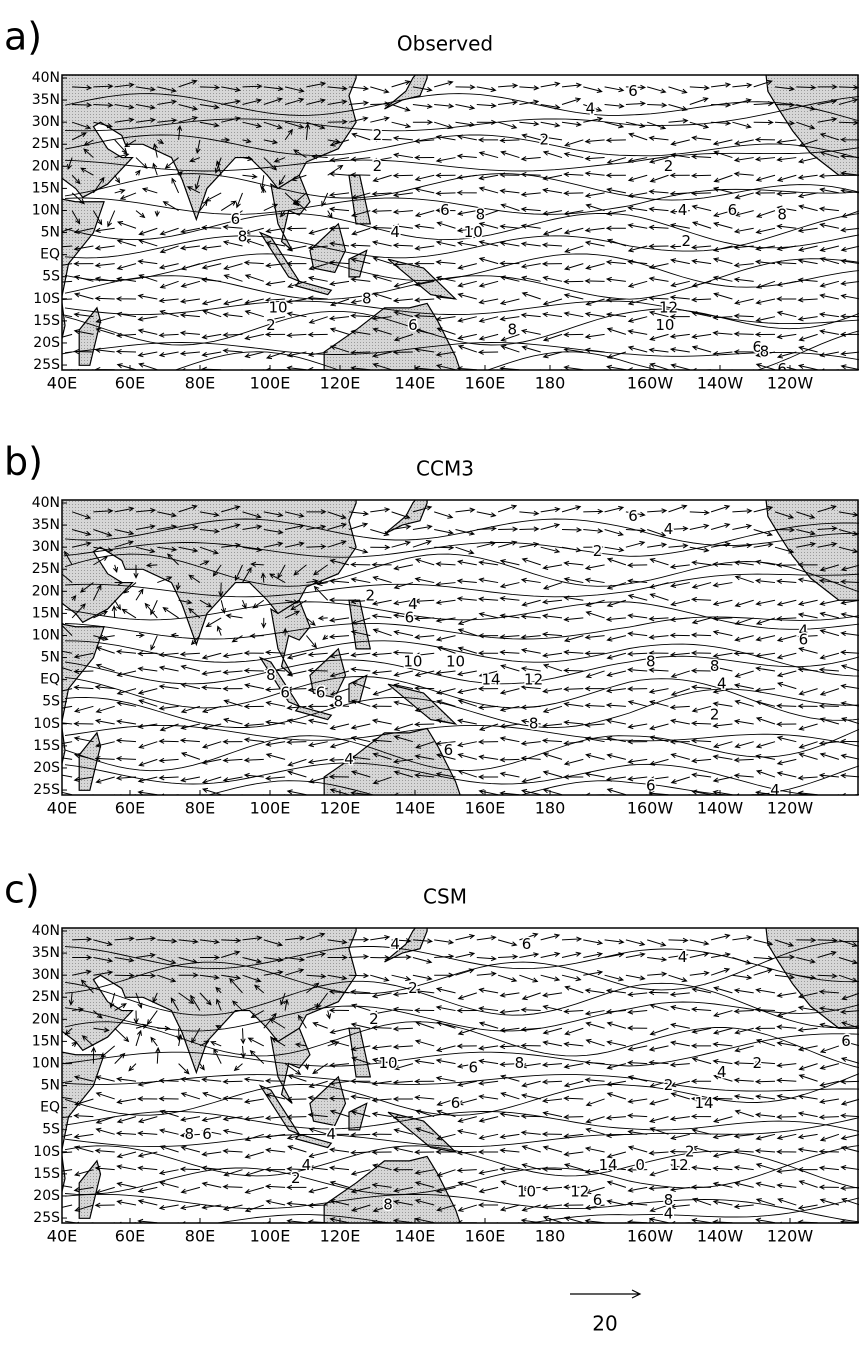 This screenshot has height=1361, width=859. Describe the element at coordinates (23, 462) in the screenshot. I see `panel-label: b)` at that location.